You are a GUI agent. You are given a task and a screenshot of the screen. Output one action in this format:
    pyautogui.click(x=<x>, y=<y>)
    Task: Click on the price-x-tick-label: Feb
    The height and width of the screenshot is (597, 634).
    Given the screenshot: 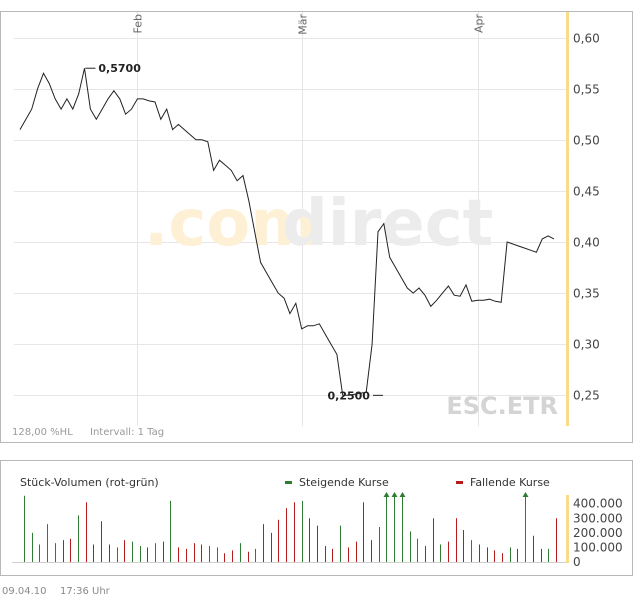 What is the action you would take?
    pyautogui.click(x=138, y=23)
    